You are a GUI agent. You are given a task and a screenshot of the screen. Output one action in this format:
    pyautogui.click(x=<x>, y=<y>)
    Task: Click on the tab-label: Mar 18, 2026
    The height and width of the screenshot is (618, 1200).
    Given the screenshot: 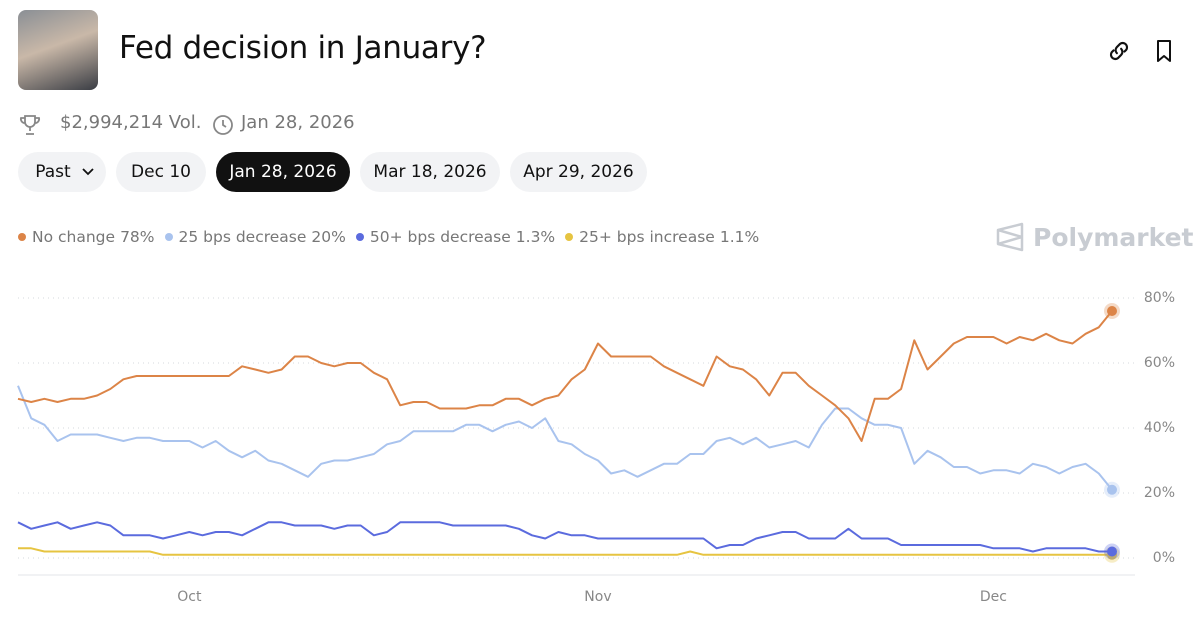 What is the action you would take?
    pyautogui.click(x=430, y=172)
    